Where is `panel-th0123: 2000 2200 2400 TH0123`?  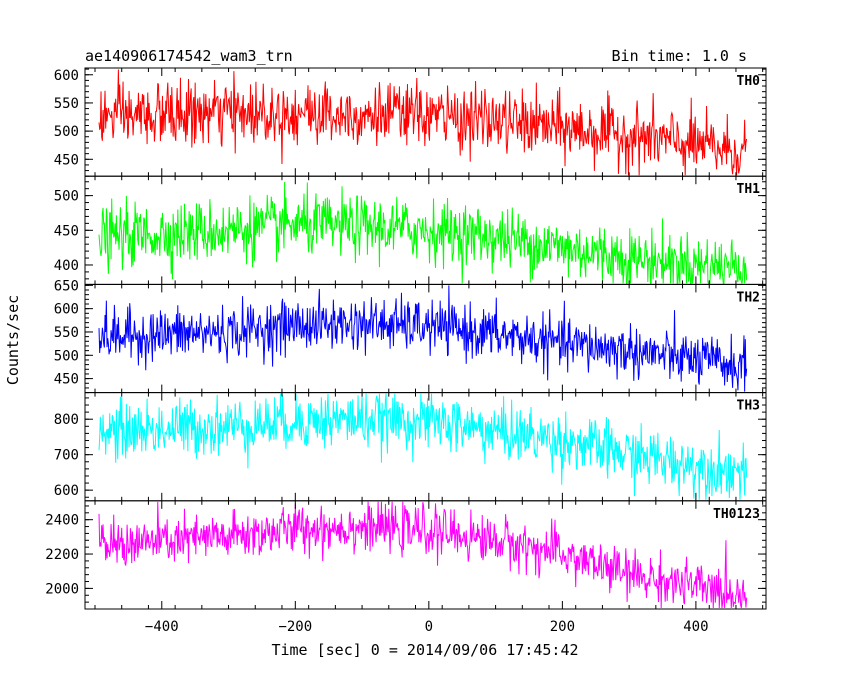
panel-th0123: 2000 2200 2400 TH0123 is located at coordinates (406, 555).